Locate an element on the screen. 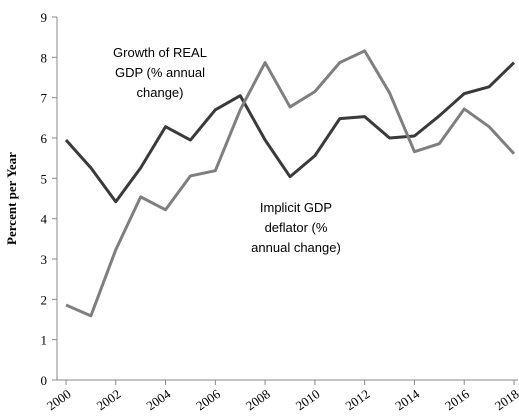  y-tick-label: 4 is located at coordinates (44, 219).